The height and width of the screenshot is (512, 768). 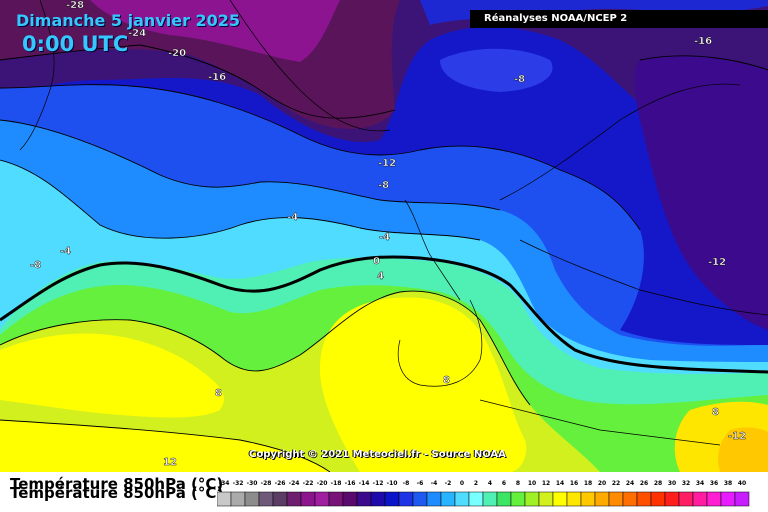 I want to click on band-12-west, so click(x=112, y=375).